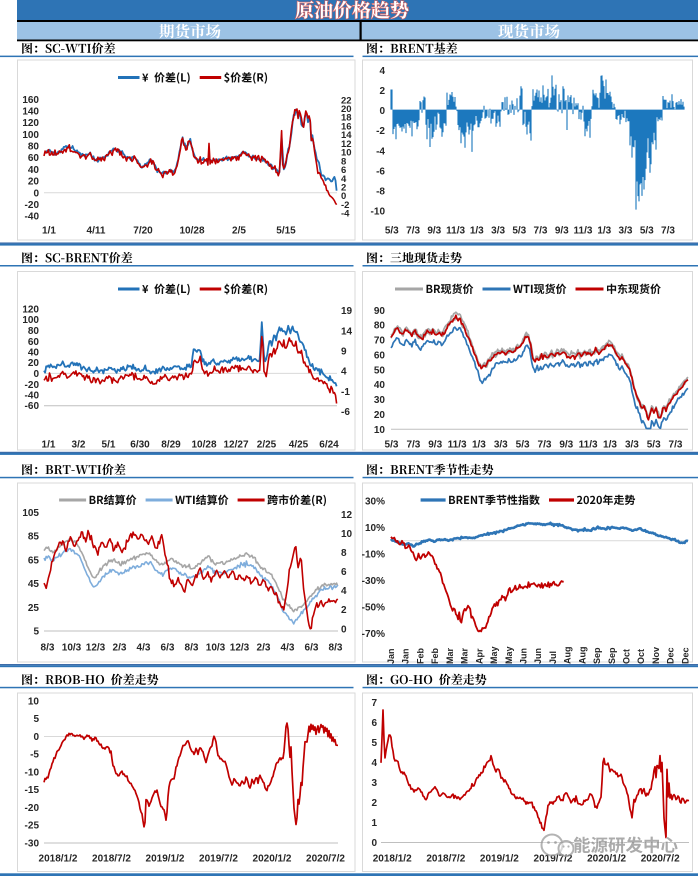 This screenshot has height=881, width=698. I want to click on svg-text: 3/2, so click(79, 445).